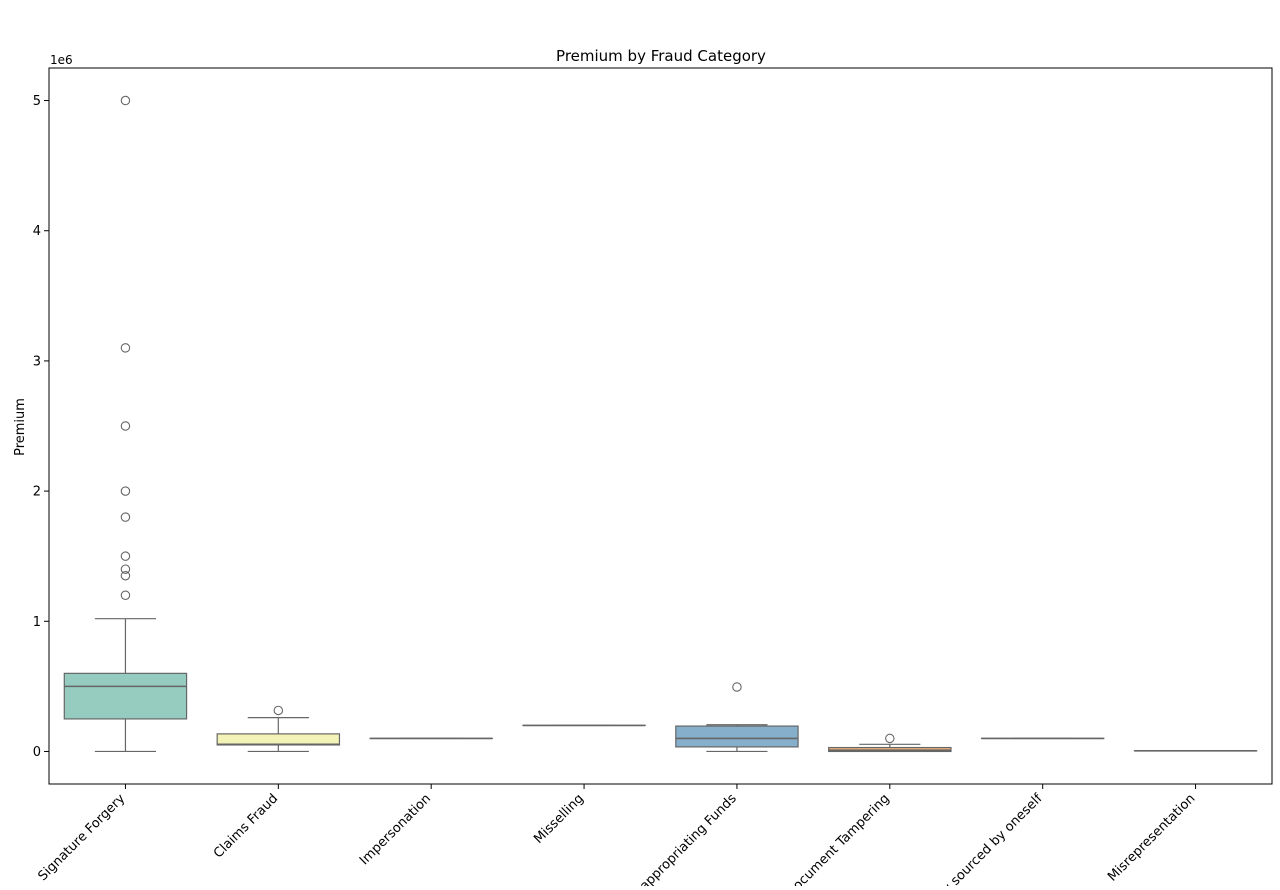 The width and height of the screenshot is (1280, 890). I want to click on x-tick-label: Policy sourced by oneself, so click(982, 838).